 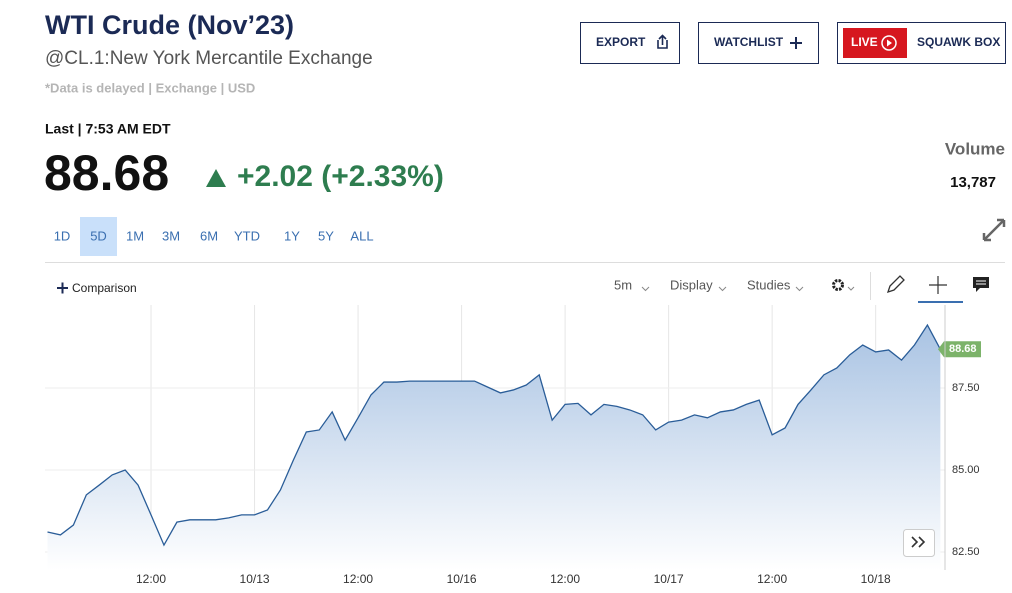 What do you see at coordinates (966, 388) in the screenshot?
I see `y-tick-label: 87.50` at bounding box center [966, 388].